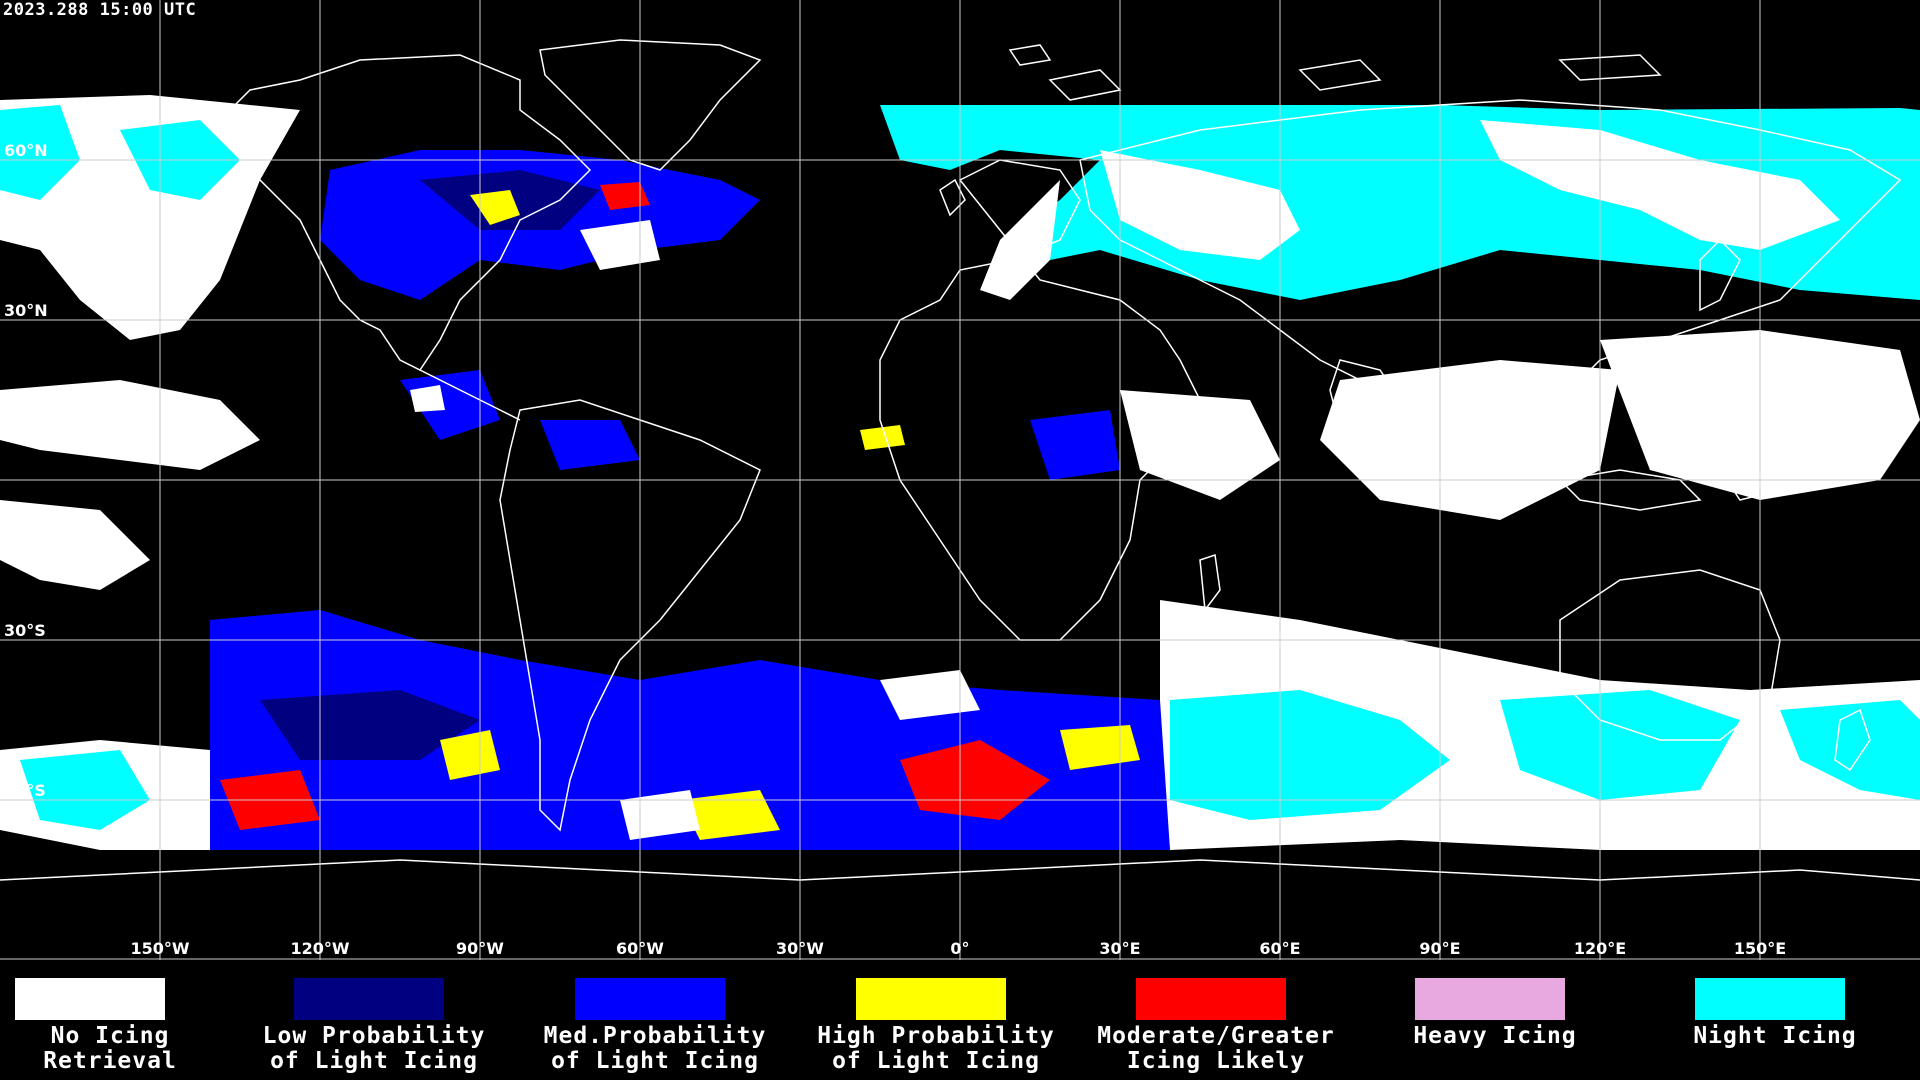  Describe the element at coordinates (1279, 948) in the screenshot. I see `longitude-label: 60°E` at that location.